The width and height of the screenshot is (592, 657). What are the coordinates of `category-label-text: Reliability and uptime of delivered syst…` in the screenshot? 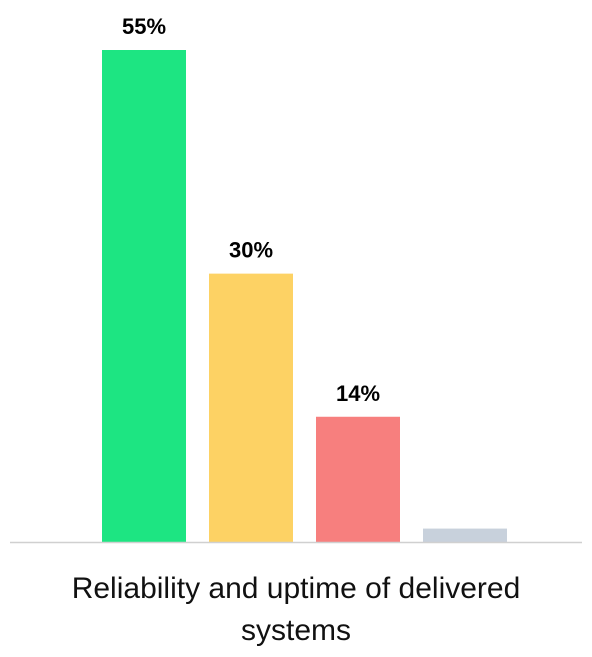 It's located at (296, 609).